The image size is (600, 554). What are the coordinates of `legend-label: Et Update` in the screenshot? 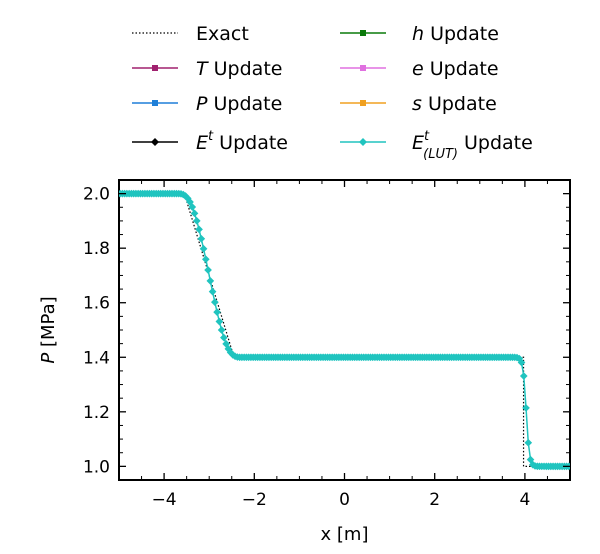 It's located at (242, 141).